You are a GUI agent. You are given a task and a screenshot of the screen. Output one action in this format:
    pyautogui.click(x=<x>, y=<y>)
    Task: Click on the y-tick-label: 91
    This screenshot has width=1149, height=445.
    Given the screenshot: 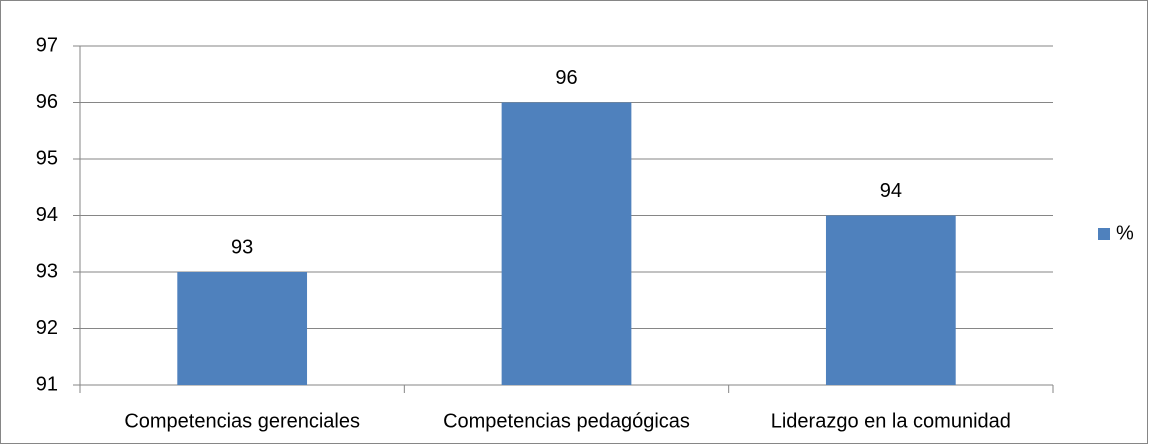 What is the action you would take?
    pyautogui.click(x=47, y=384)
    